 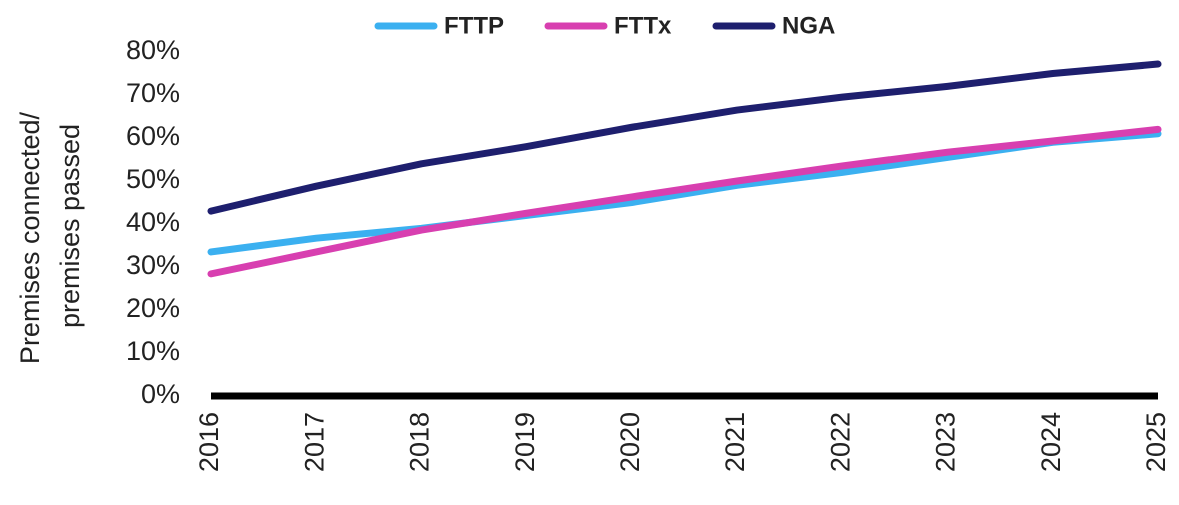 What do you see at coordinates (1156, 442) in the screenshot?
I see `x-tick-label: 2025` at bounding box center [1156, 442].